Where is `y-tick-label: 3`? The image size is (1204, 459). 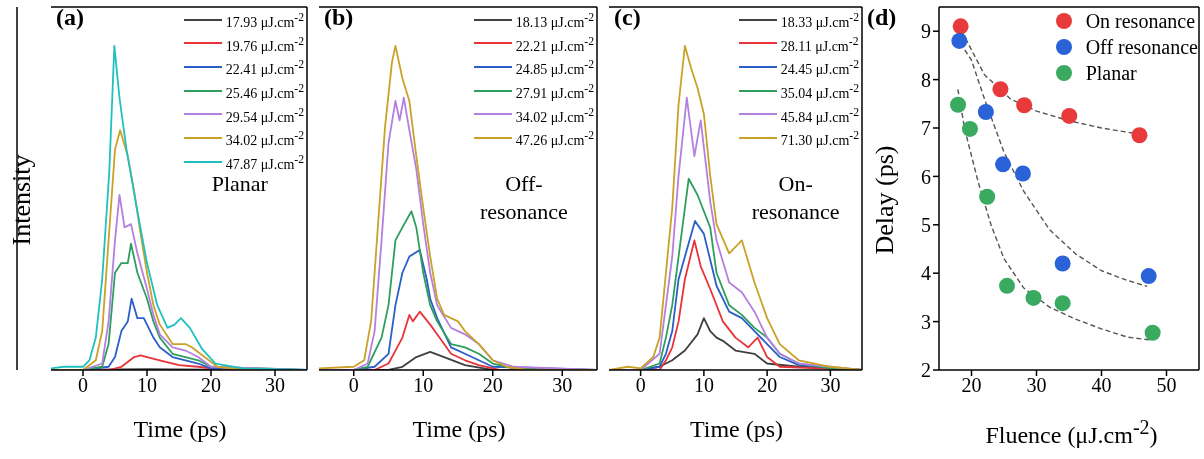 y-tick-label: 3 is located at coordinates (926, 321).